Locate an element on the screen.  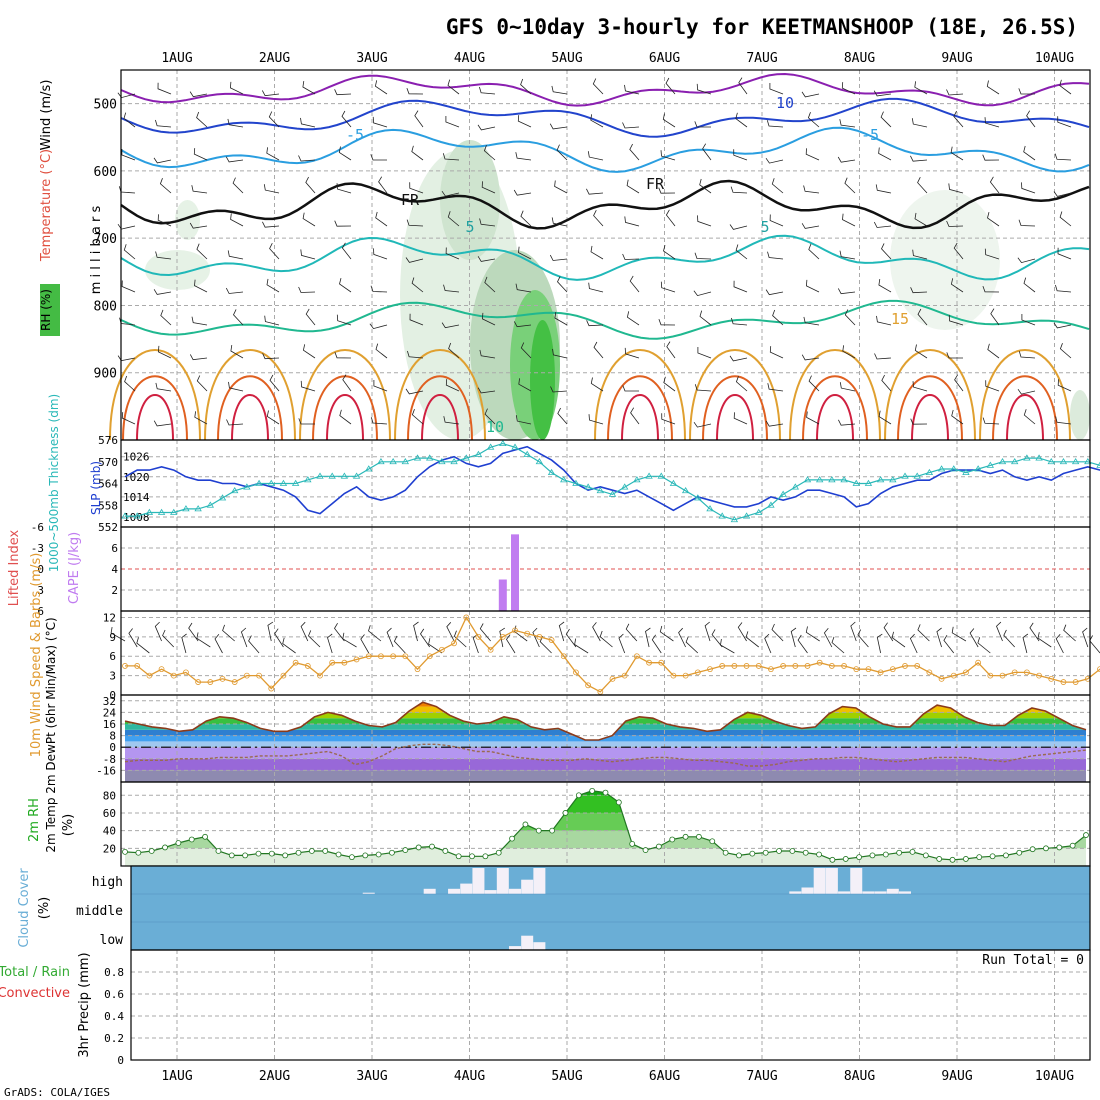
thickness-line is located at coordinates (612, 481).